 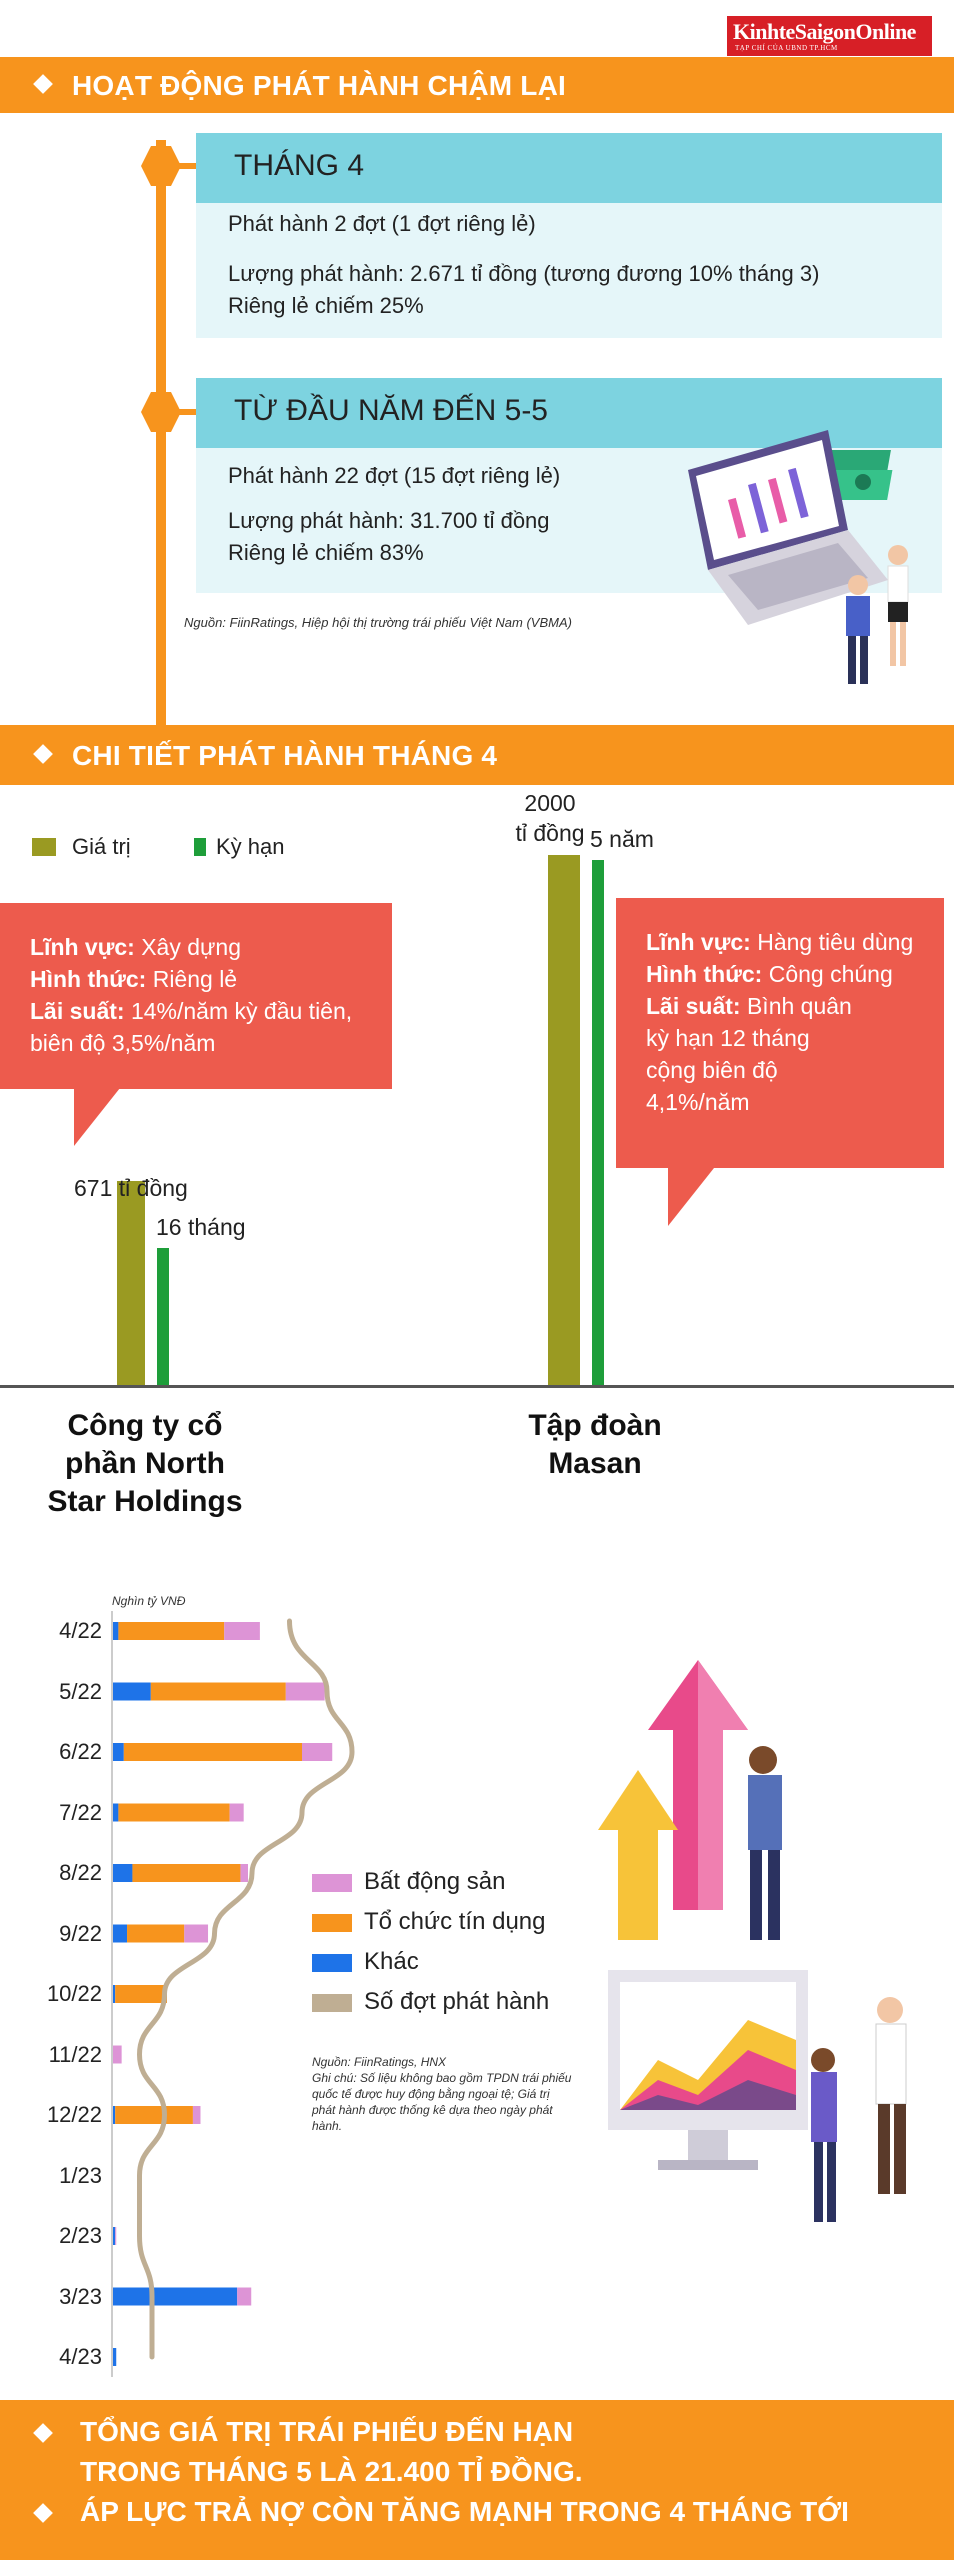 I want to click on form-value: Công chúng, so click(x=830, y=974).